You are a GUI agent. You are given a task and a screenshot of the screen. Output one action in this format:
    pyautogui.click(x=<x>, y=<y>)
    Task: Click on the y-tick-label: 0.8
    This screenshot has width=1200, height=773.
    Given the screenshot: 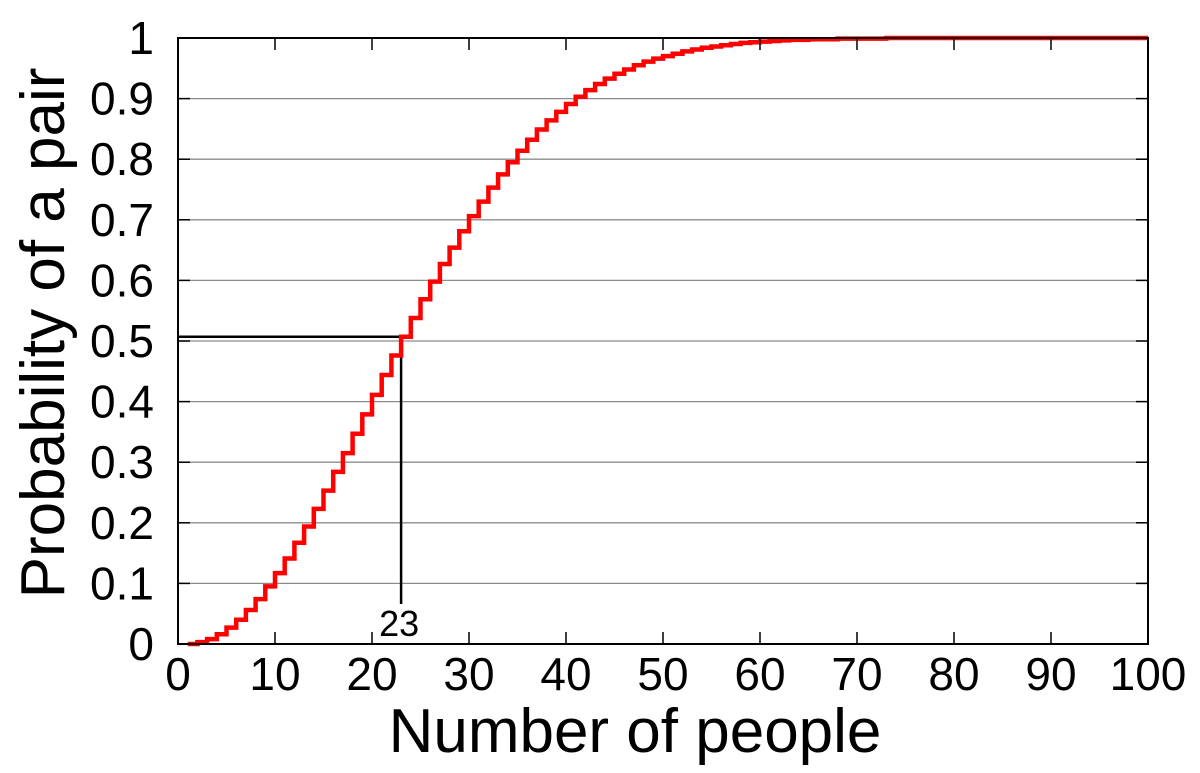 What is the action you would take?
    pyautogui.click(x=122, y=159)
    